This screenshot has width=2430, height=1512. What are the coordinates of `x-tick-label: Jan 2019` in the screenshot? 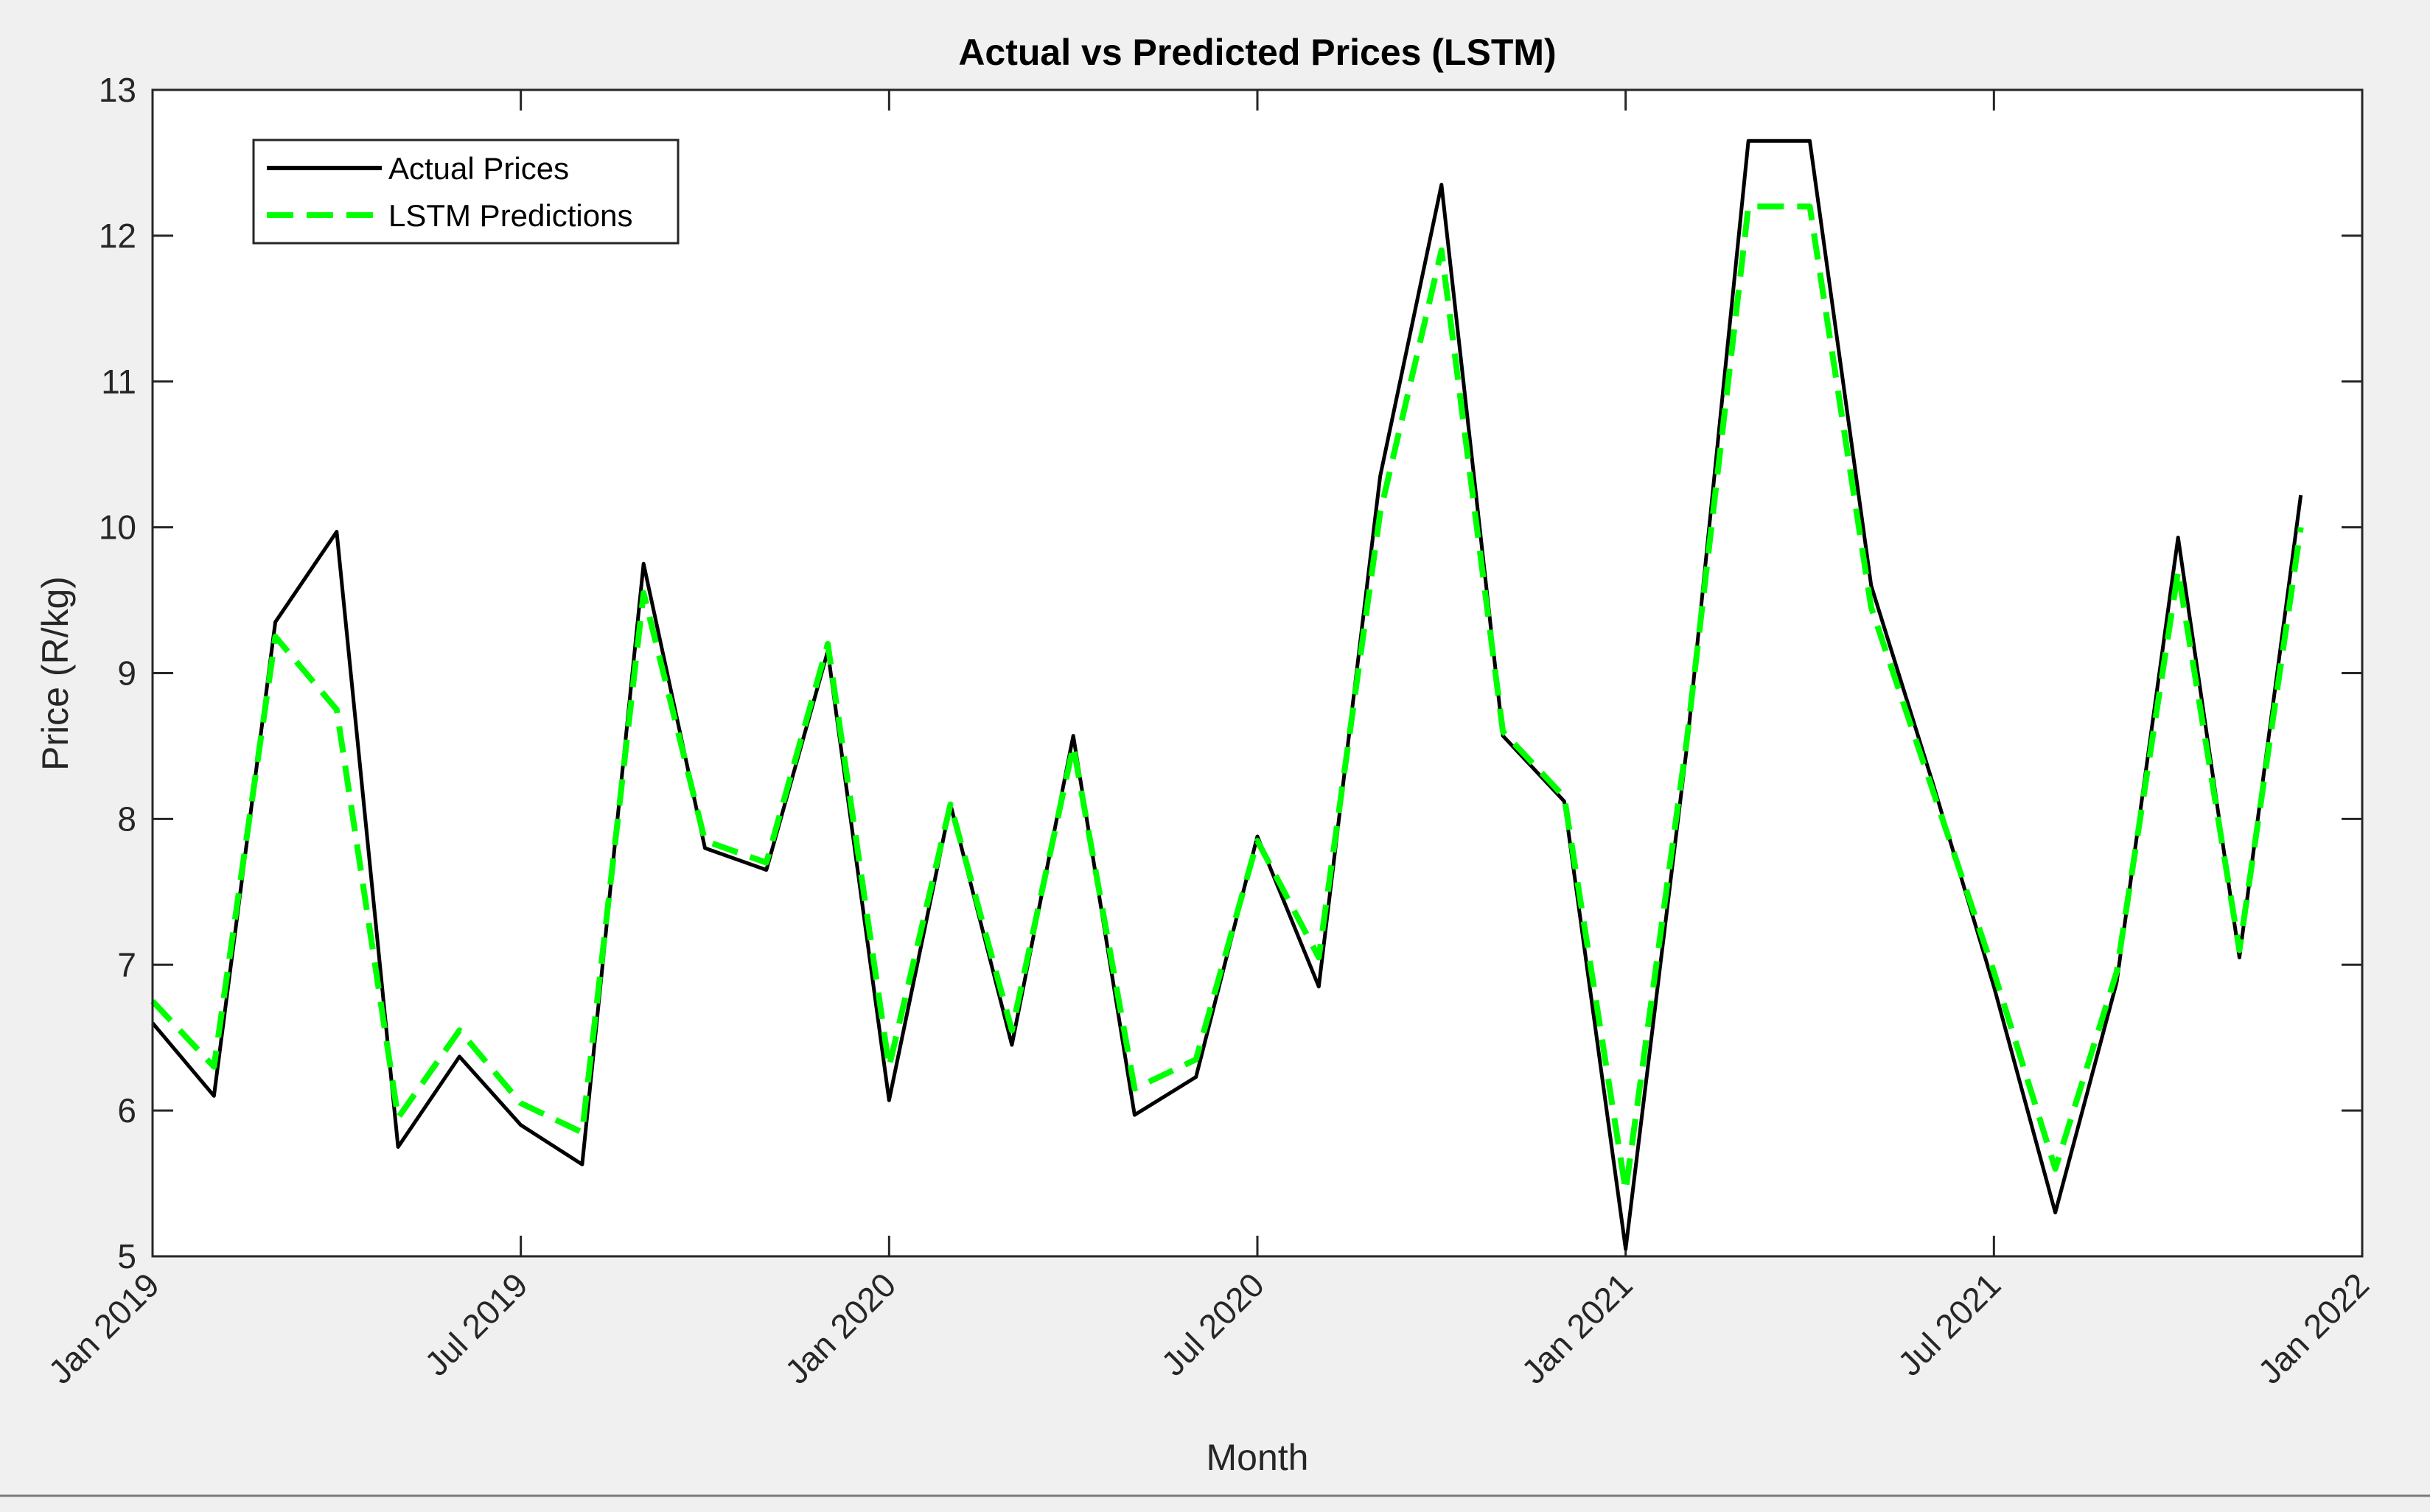 It's located at (104, 1328).